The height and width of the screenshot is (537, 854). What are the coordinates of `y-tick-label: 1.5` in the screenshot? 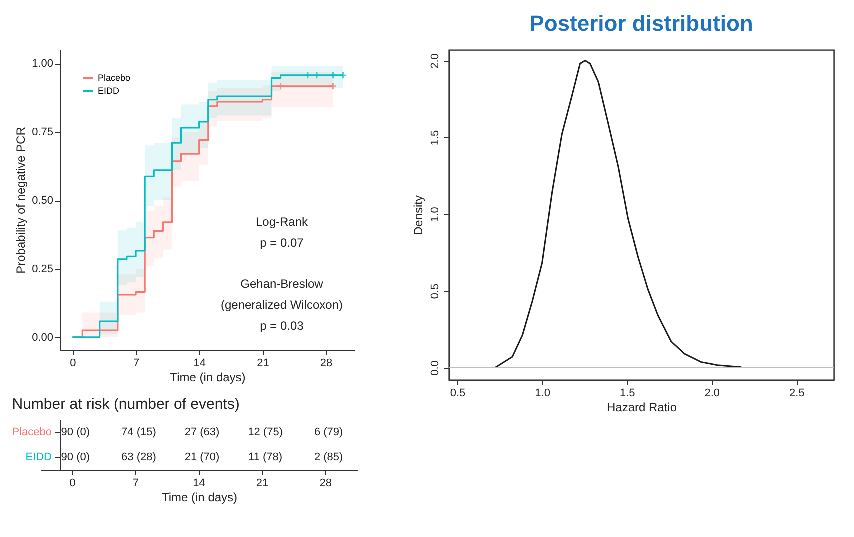 It's located at (436, 138).